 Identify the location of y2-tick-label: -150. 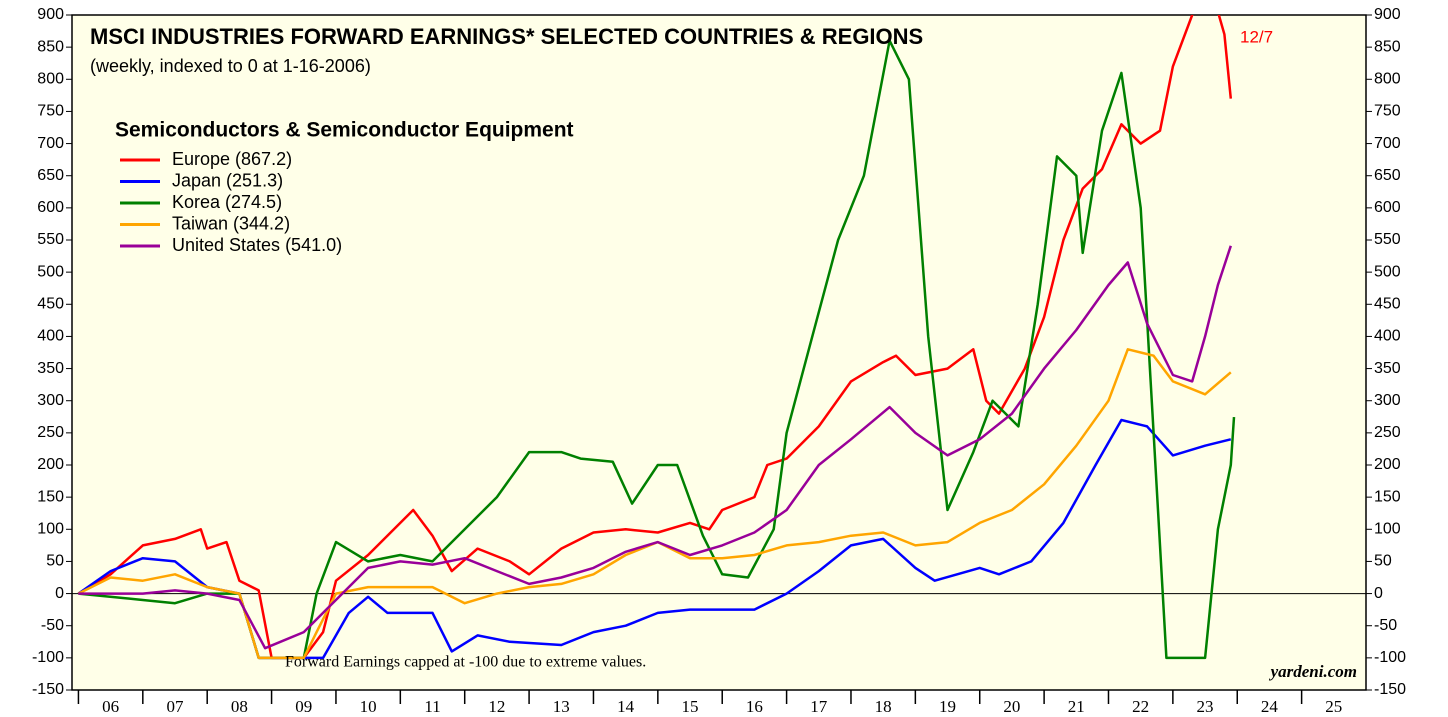
(1390, 689).